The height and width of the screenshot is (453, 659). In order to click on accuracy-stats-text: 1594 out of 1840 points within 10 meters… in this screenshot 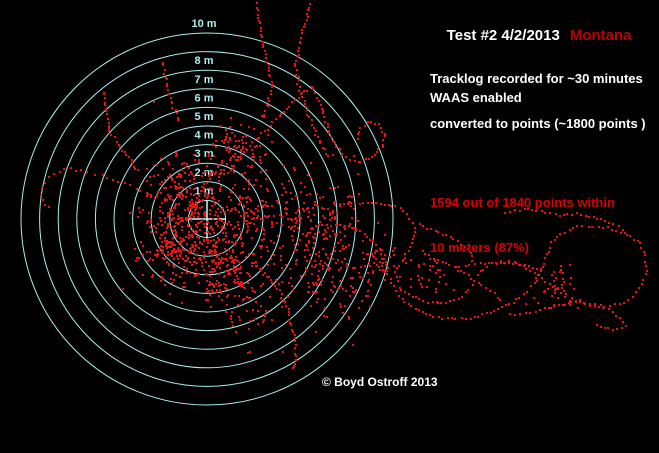, I will do `click(522, 225)`.